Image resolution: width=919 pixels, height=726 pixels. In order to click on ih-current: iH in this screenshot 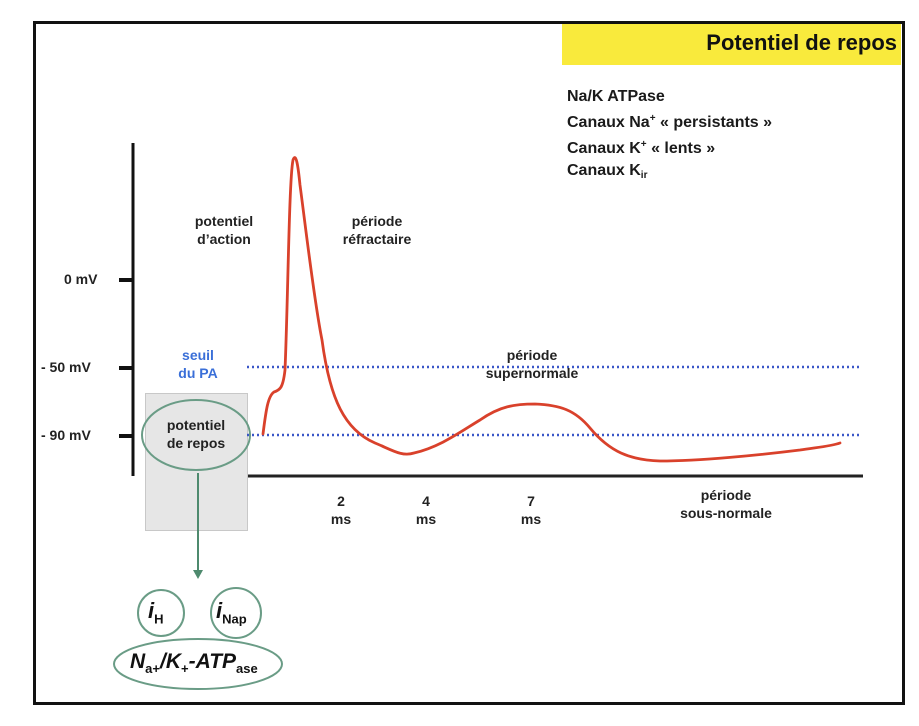, I will do `click(156, 612)`.